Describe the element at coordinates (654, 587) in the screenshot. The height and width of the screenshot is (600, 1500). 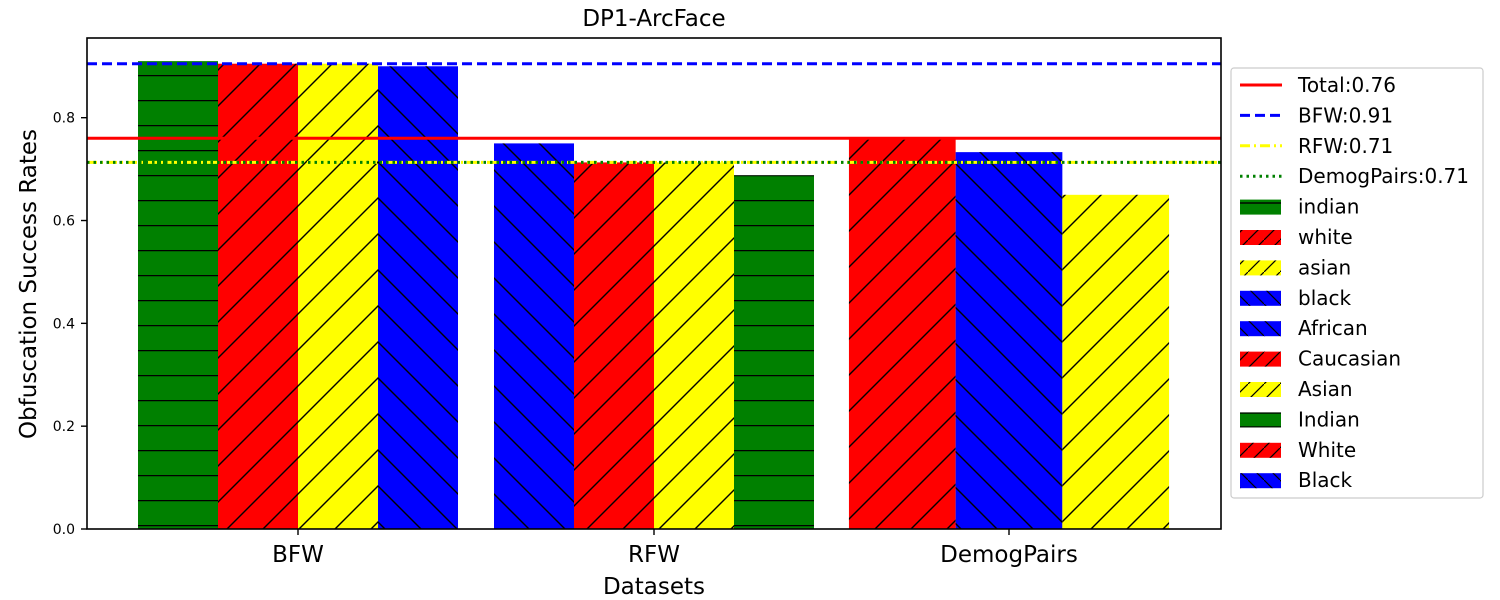
I see `x-axis-label: Datasets` at that location.